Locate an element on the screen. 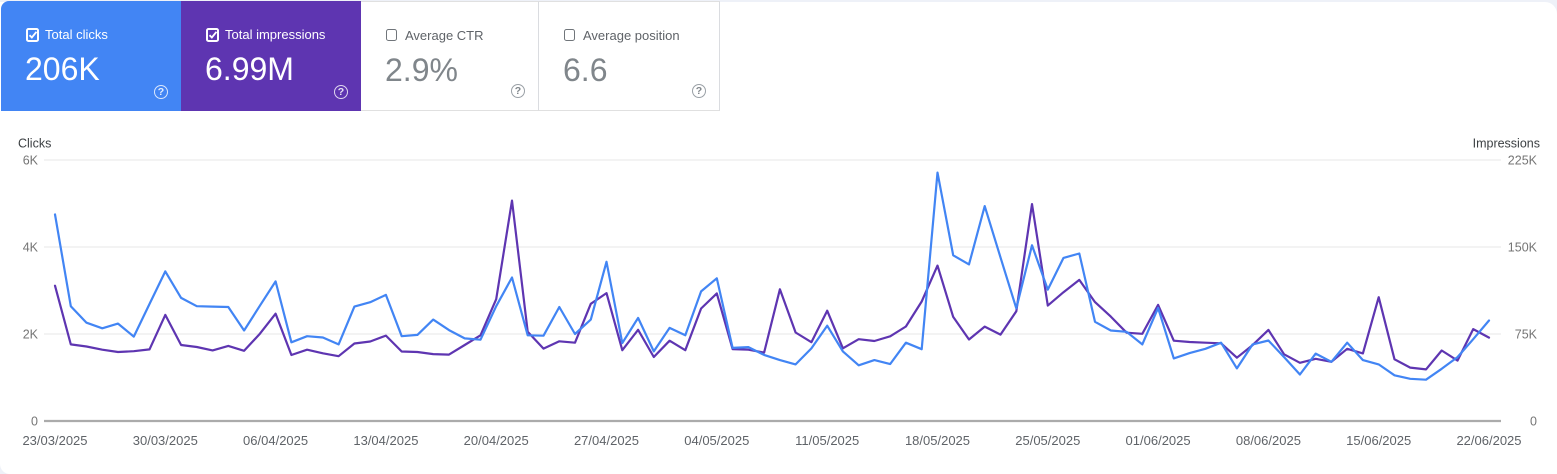  svg-text: 25/05/2025 is located at coordinates (1047, 440).